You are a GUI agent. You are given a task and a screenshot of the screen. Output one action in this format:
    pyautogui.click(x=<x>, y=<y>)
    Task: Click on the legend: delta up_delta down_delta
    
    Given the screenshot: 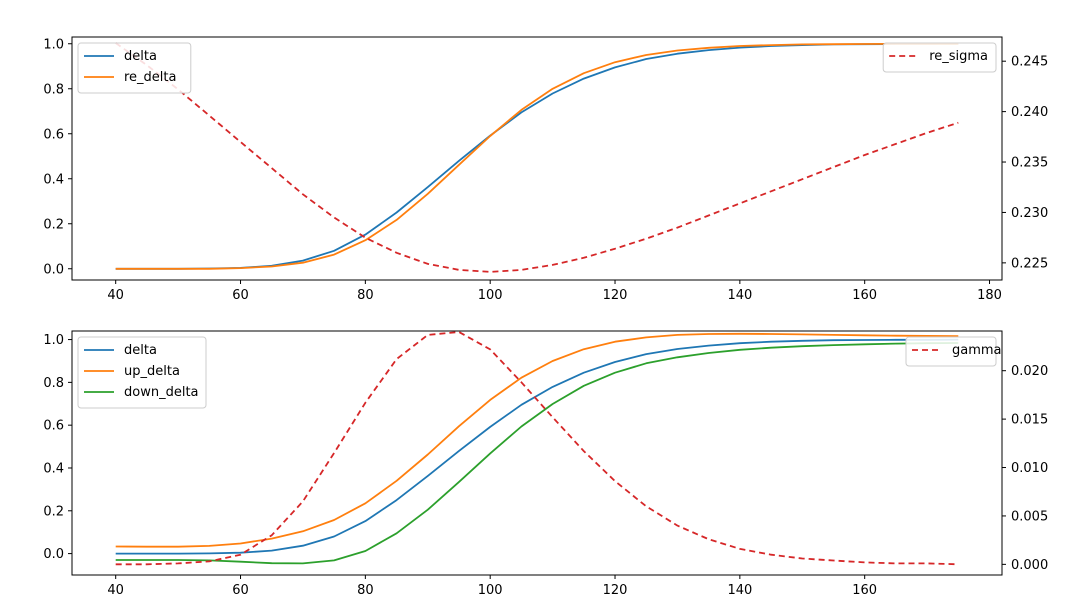 What is the action you would take?
    pyautogui.click(x=142, y=372)
    